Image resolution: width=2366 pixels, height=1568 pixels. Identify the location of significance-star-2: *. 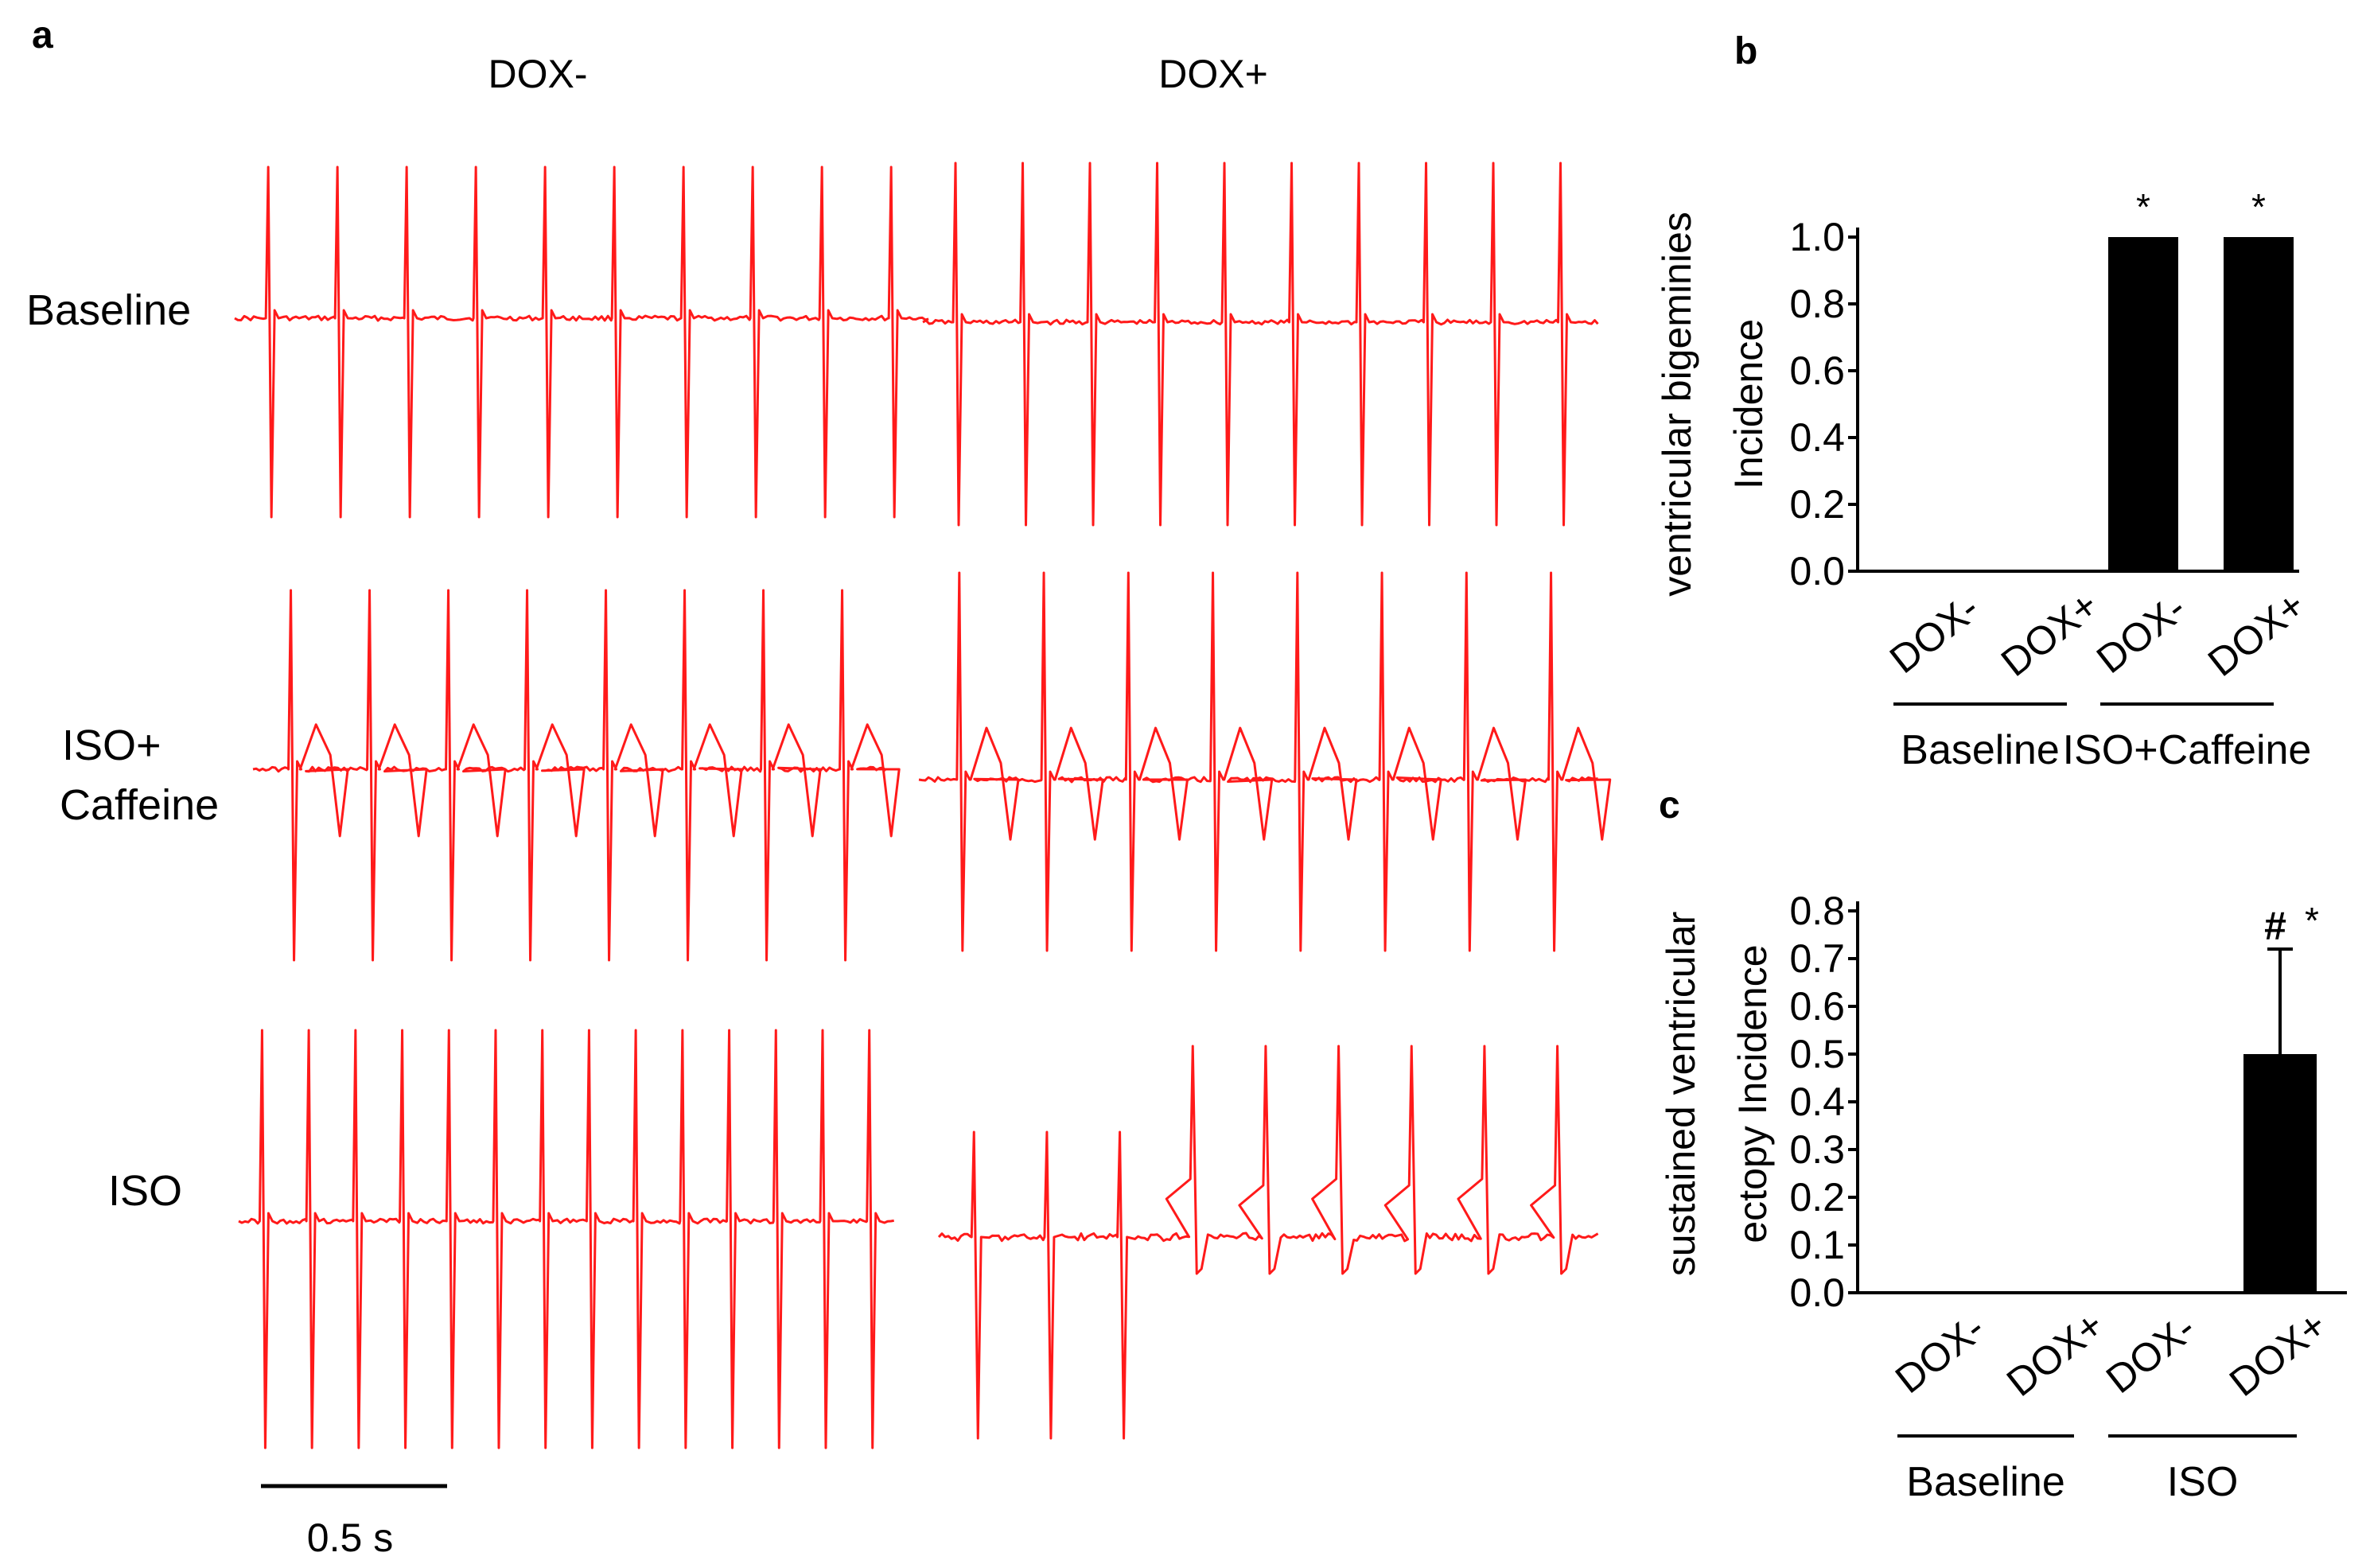
(2143, 207).